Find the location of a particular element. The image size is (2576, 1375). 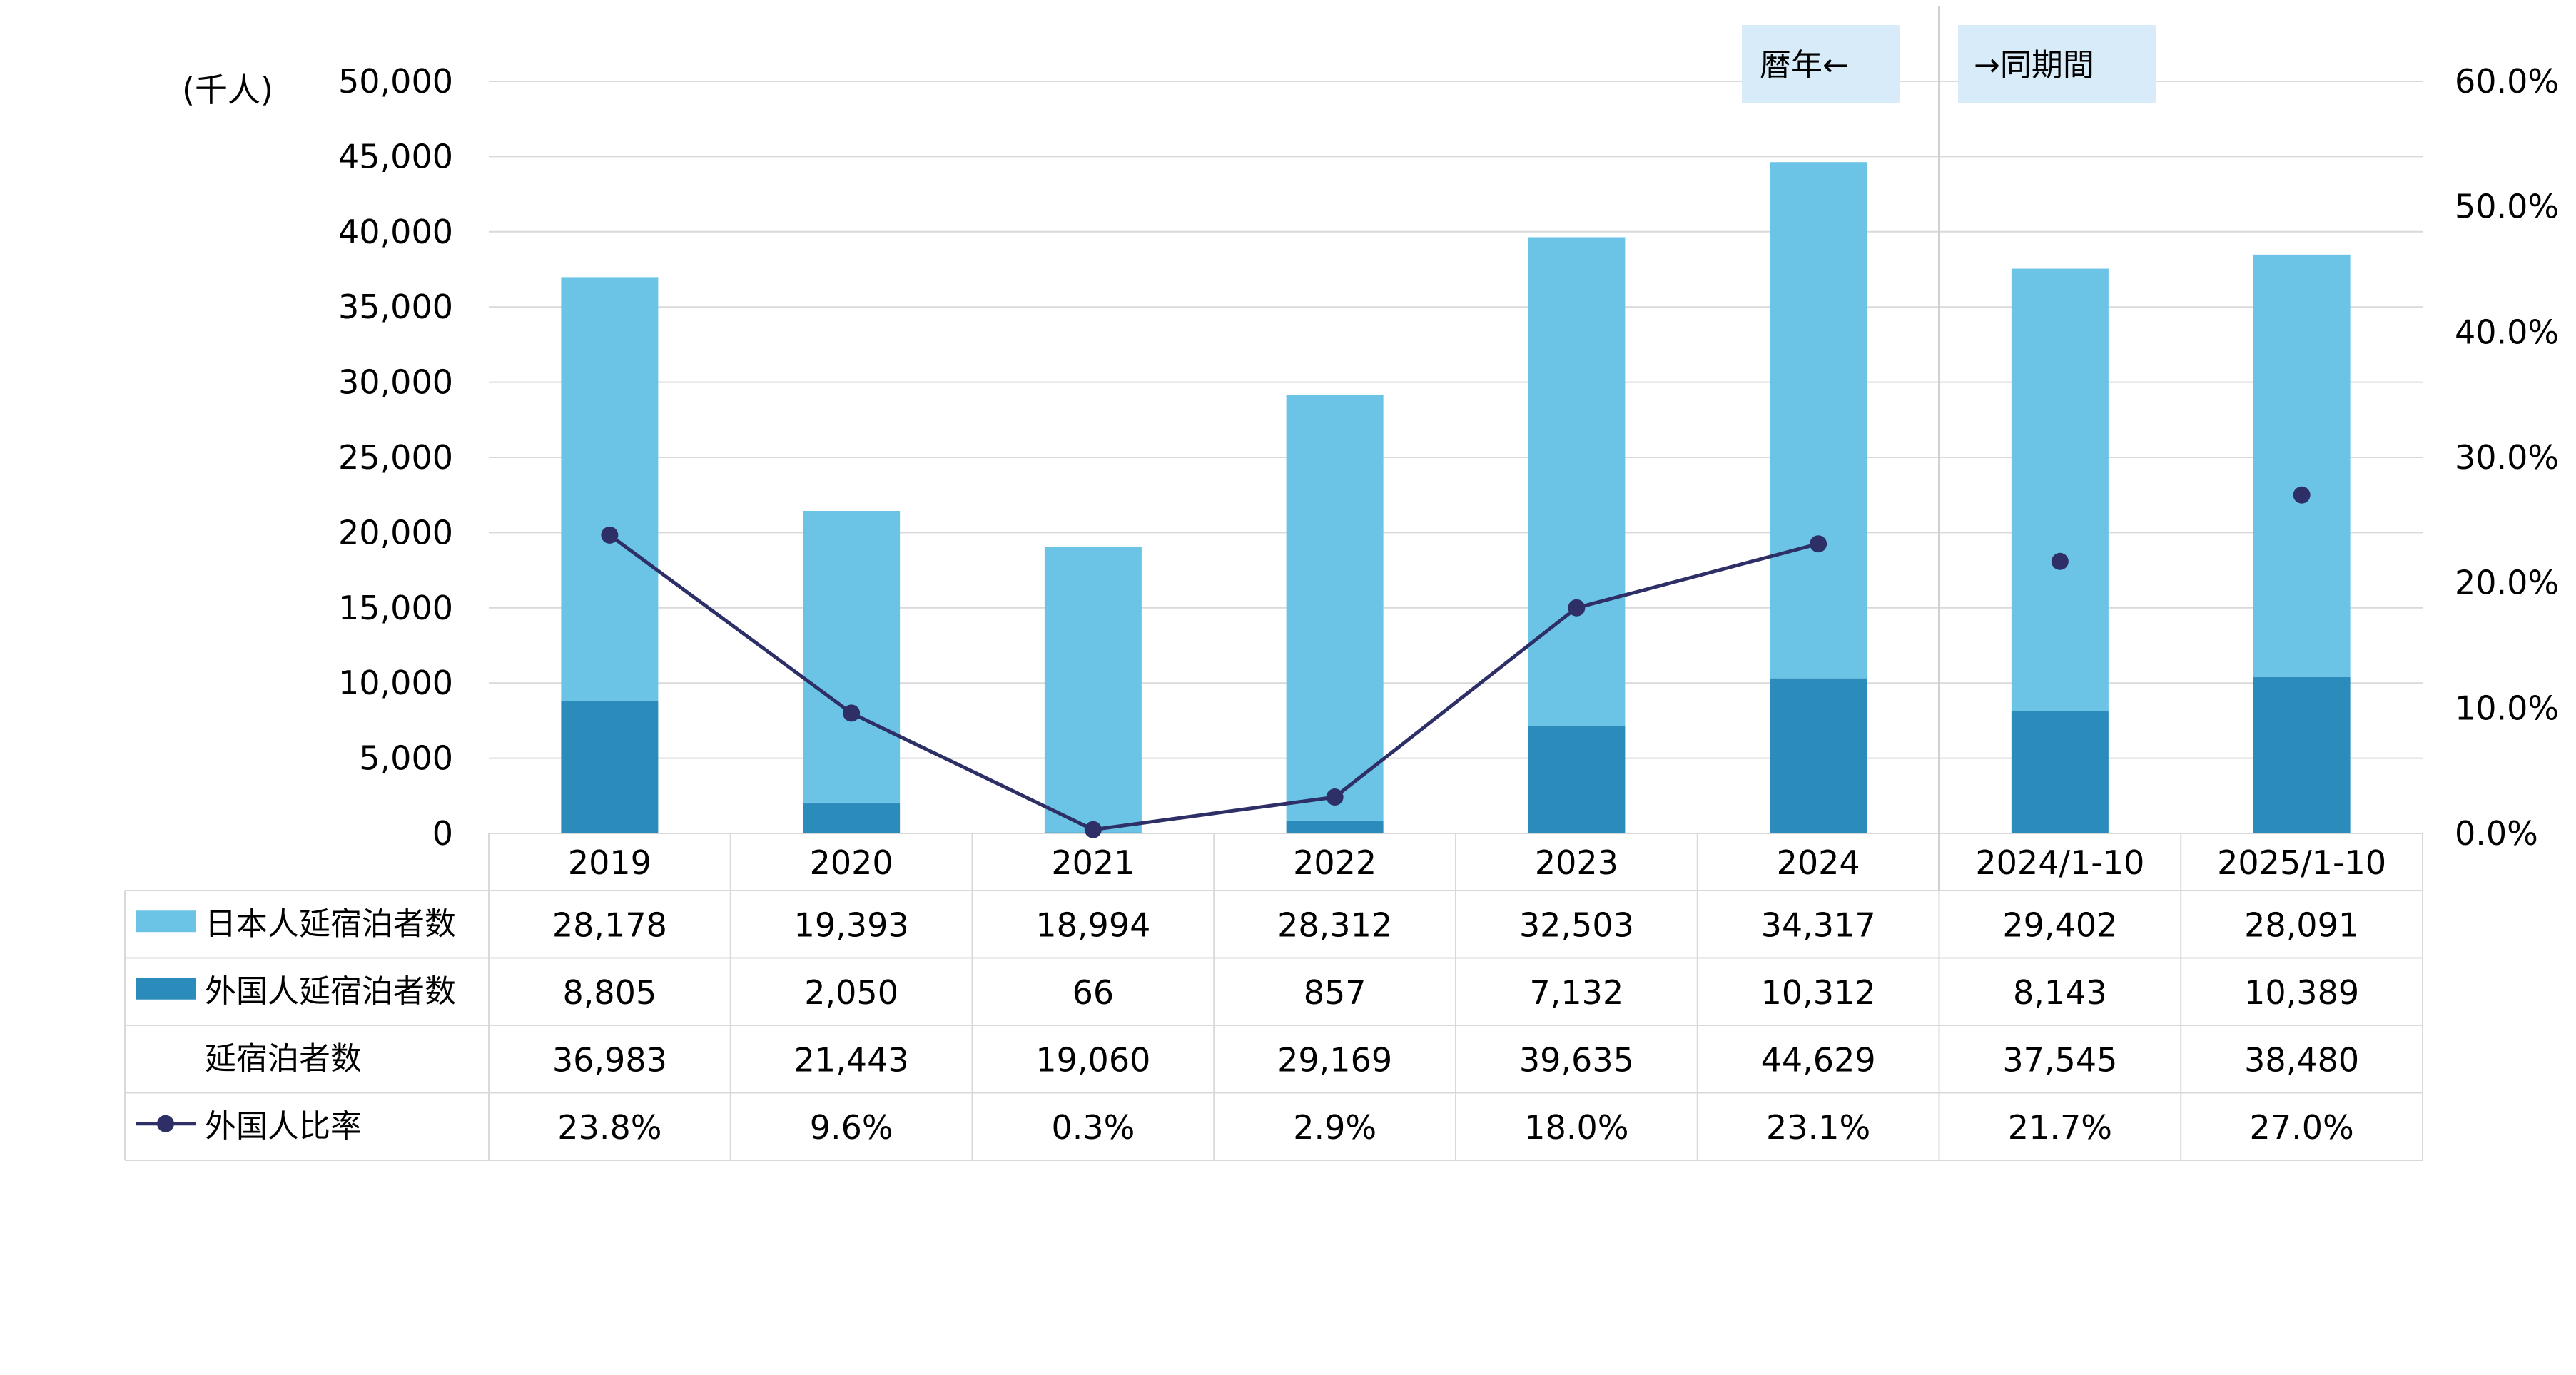

bar-foreign-2024/1-10 is located at coordinates (2060, 772).